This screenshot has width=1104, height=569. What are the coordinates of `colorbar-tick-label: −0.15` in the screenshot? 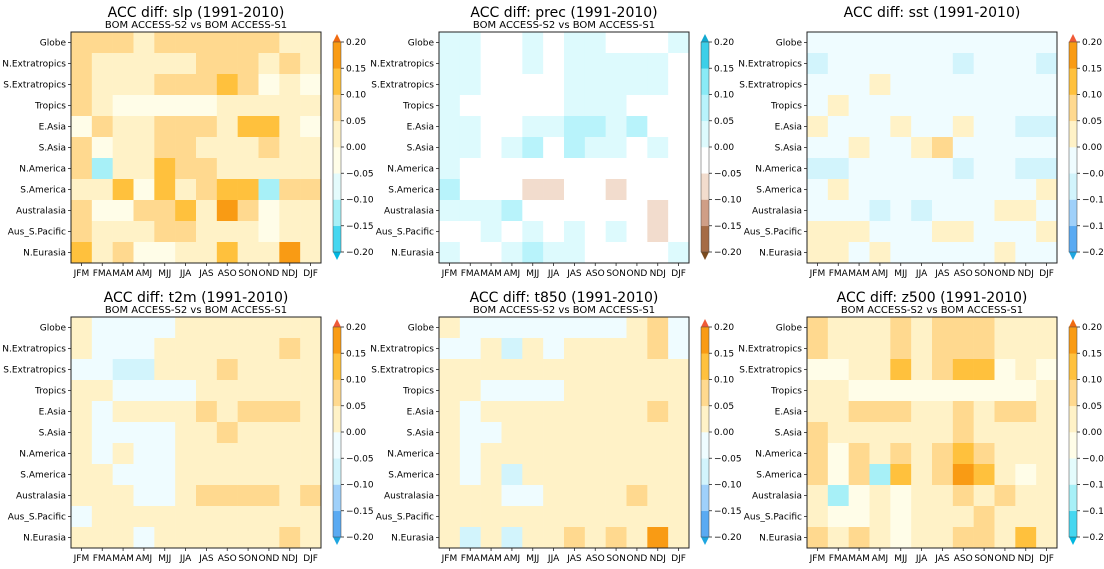 It's located at (1093, 227).